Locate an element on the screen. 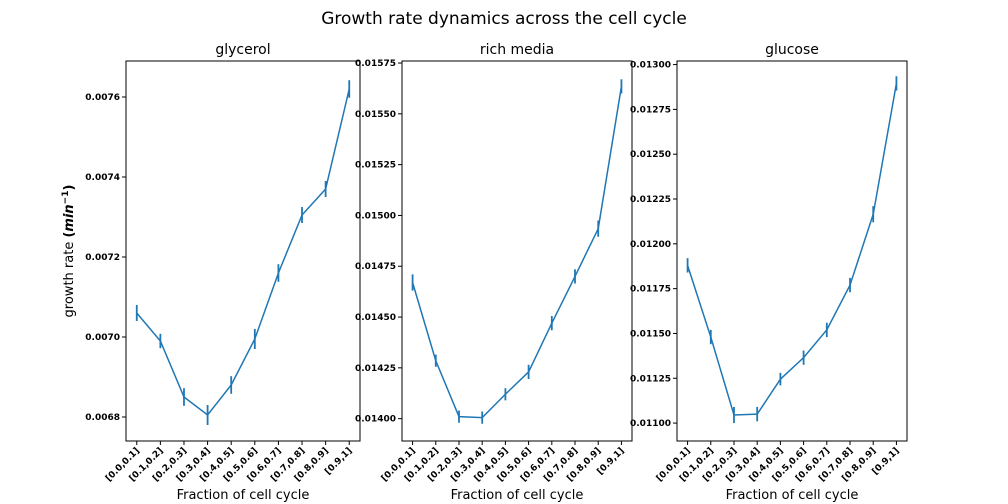 This screenshot has height=504, width=1008. y-tick-label: 0.01450 is located at coordinates (375, 318).